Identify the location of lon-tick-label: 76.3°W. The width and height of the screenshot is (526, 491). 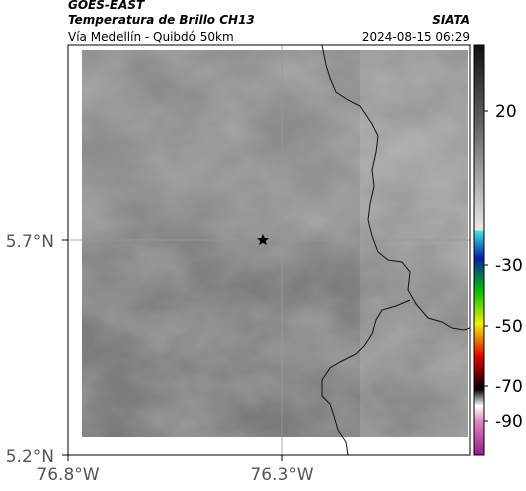
(281, 475).